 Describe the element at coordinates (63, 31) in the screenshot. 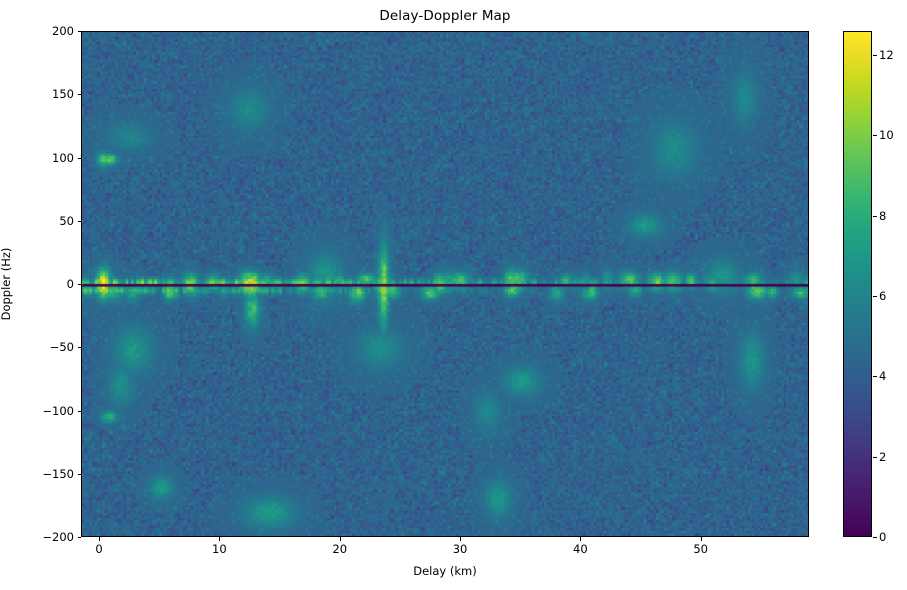

I see `y-tick-label: 200` at that location.